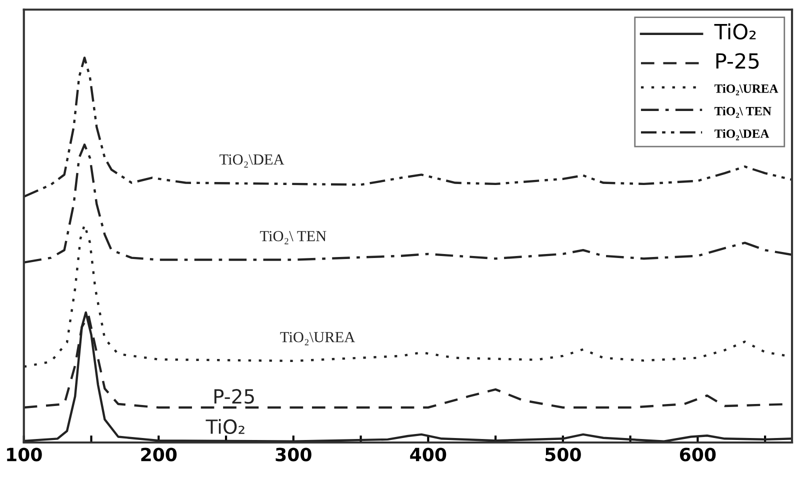 Image resolution: width=796 pixels, height=481 pixels. I want to click on legend-label: TiO₂\UREA, so click(746, 90).